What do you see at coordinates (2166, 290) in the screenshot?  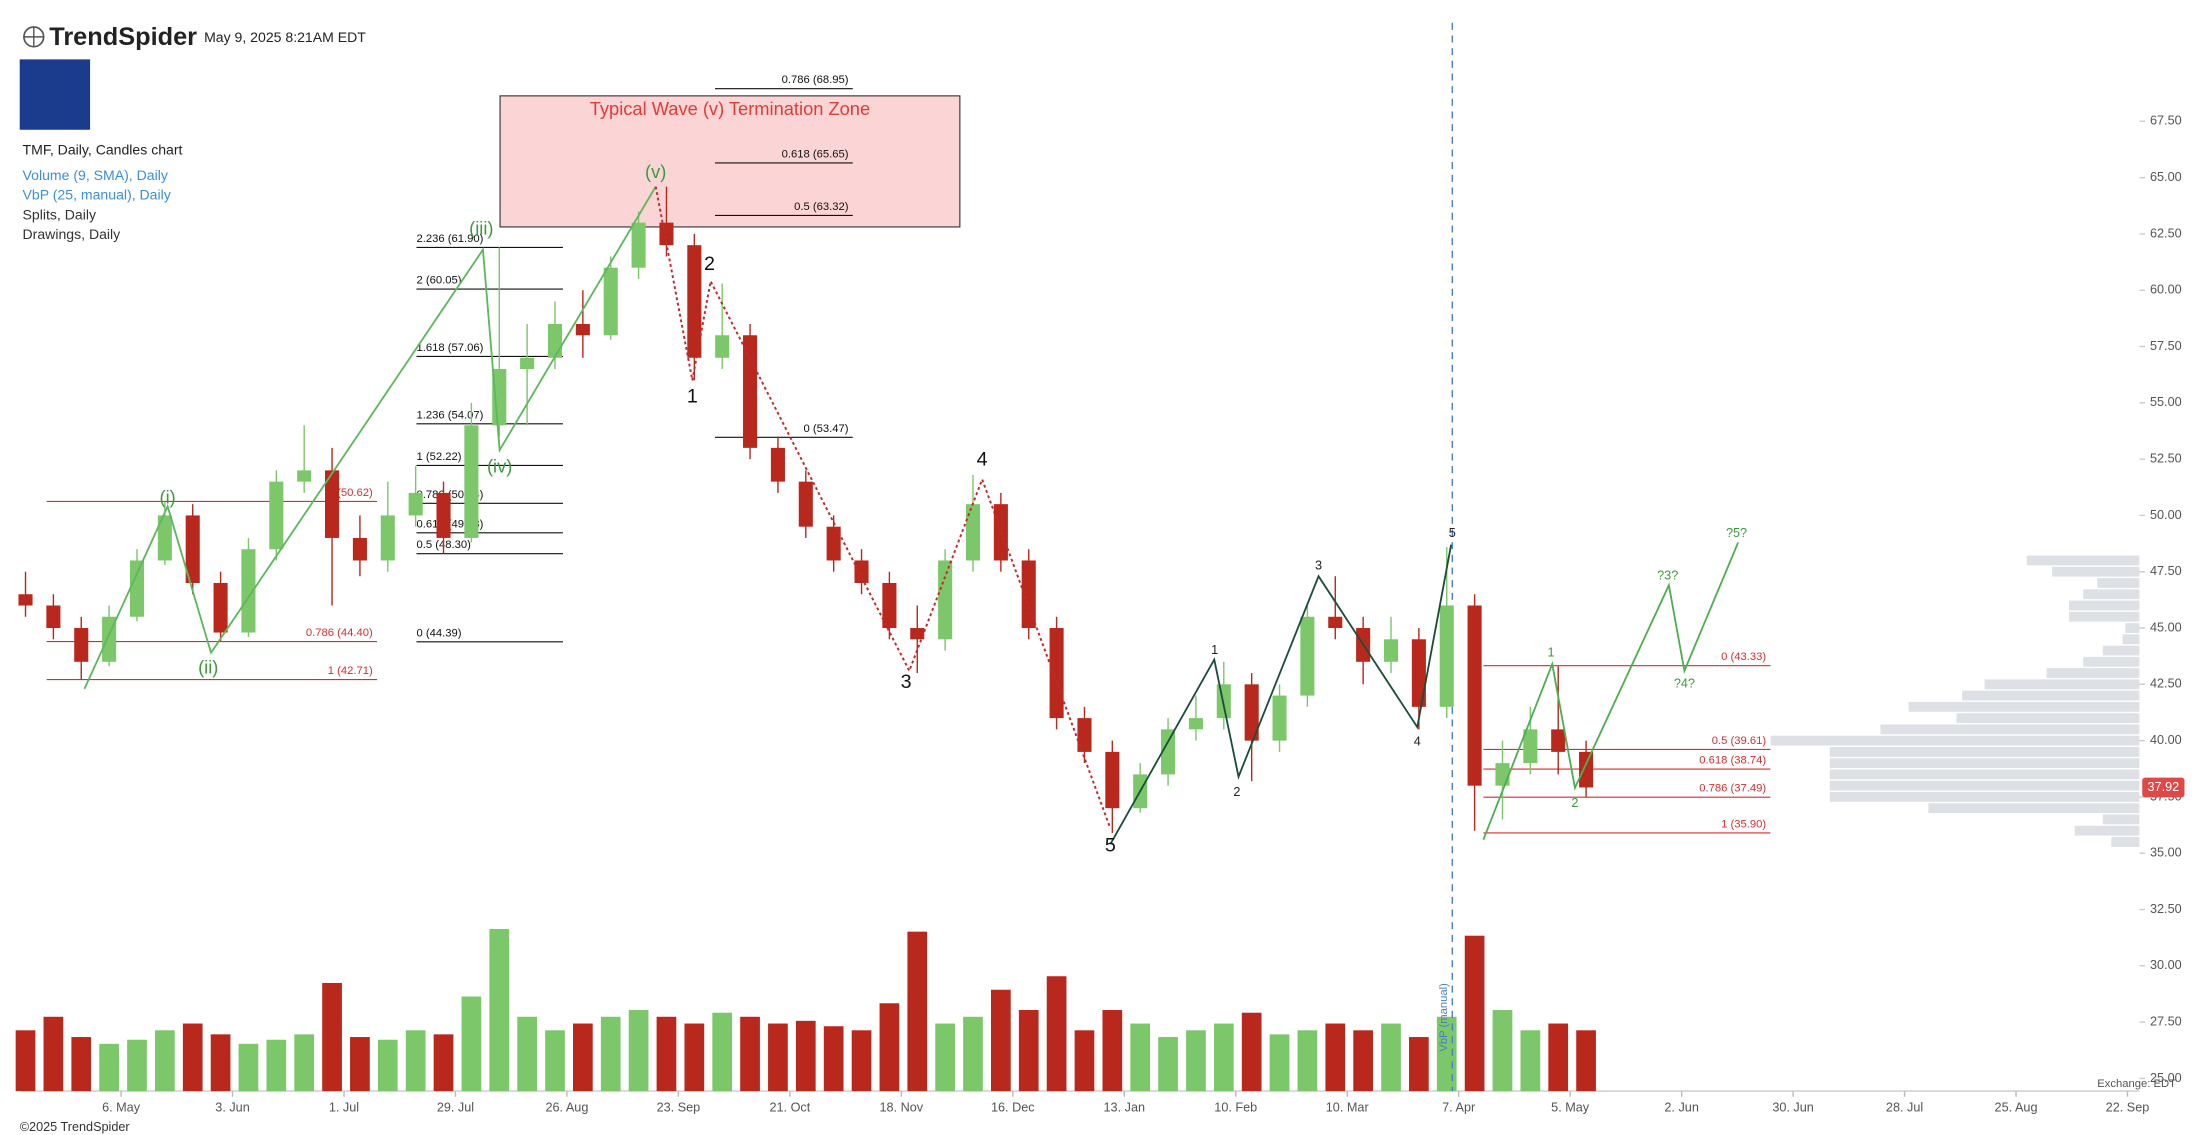 I see `y-tick-label: 60.00` at bounding box center [2166, 290].